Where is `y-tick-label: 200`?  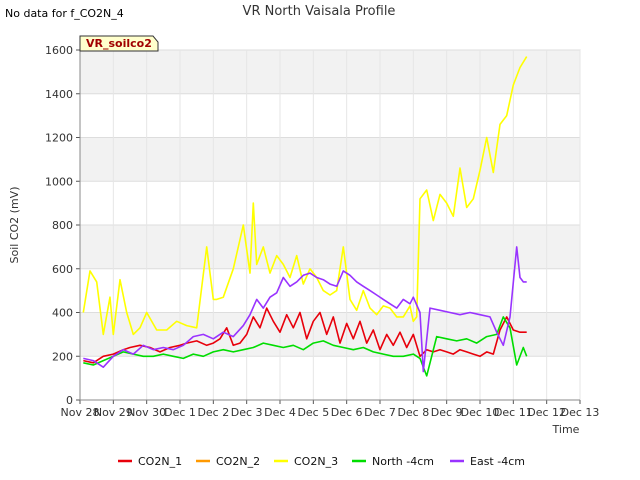
y-tick-label: 200 is located at coordinates (62, 356).